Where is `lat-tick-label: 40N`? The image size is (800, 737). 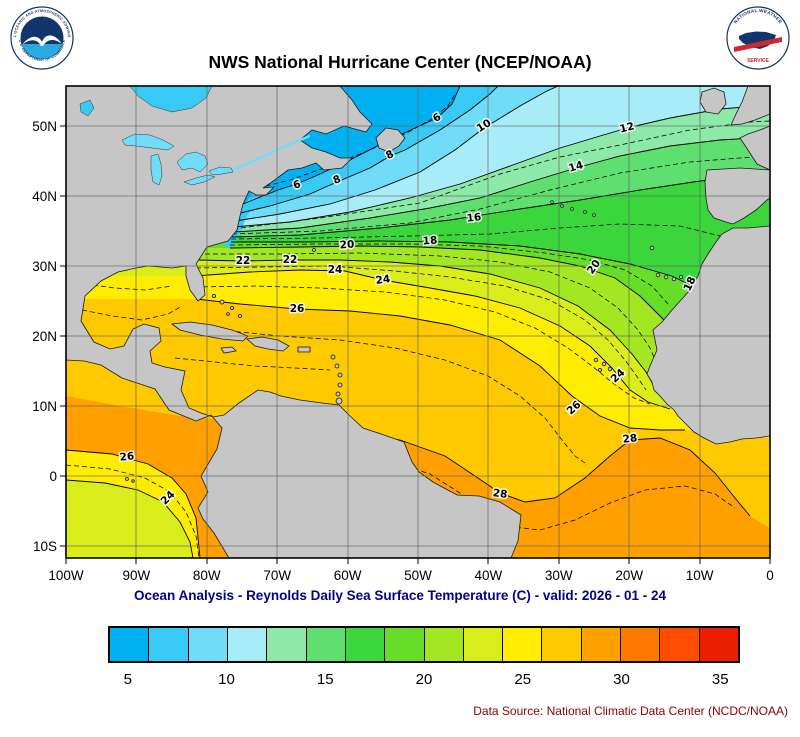 lat-tick-label: 40N is located at coordinates (44, 196).